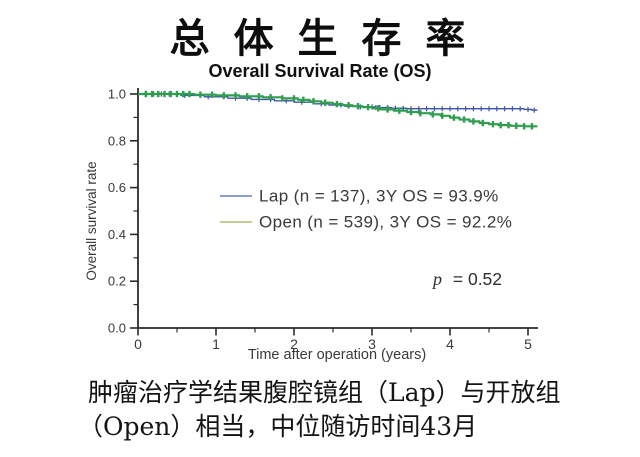  Describe the element at coordinates (450, 344) in the screenshot. I see `x-tick-label: 4` at that location.